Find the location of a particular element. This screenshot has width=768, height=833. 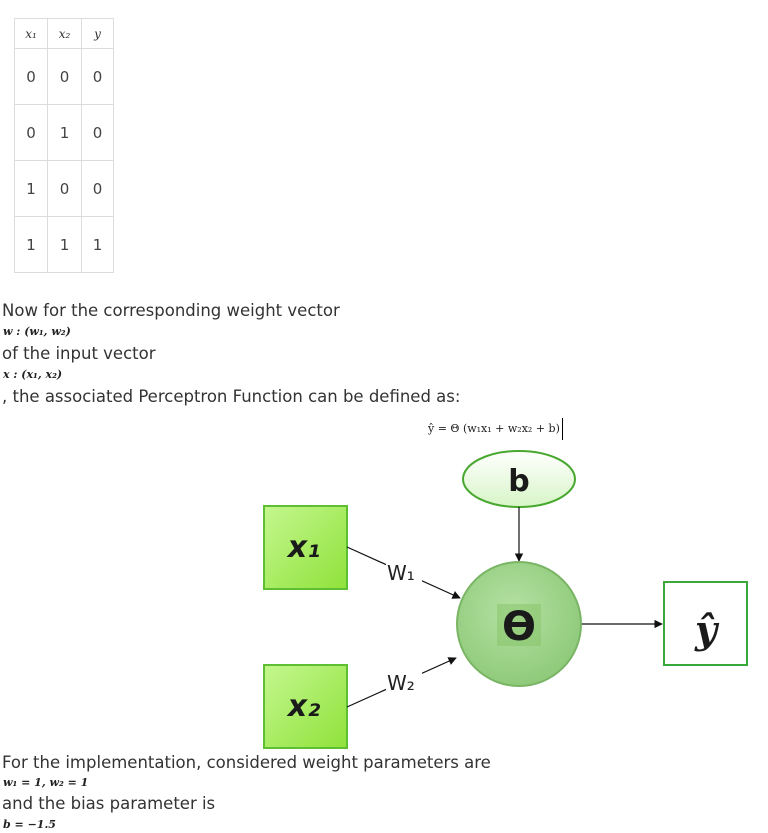

column-header-x2: 𝑥₂ is located at coordinates (64, 33).